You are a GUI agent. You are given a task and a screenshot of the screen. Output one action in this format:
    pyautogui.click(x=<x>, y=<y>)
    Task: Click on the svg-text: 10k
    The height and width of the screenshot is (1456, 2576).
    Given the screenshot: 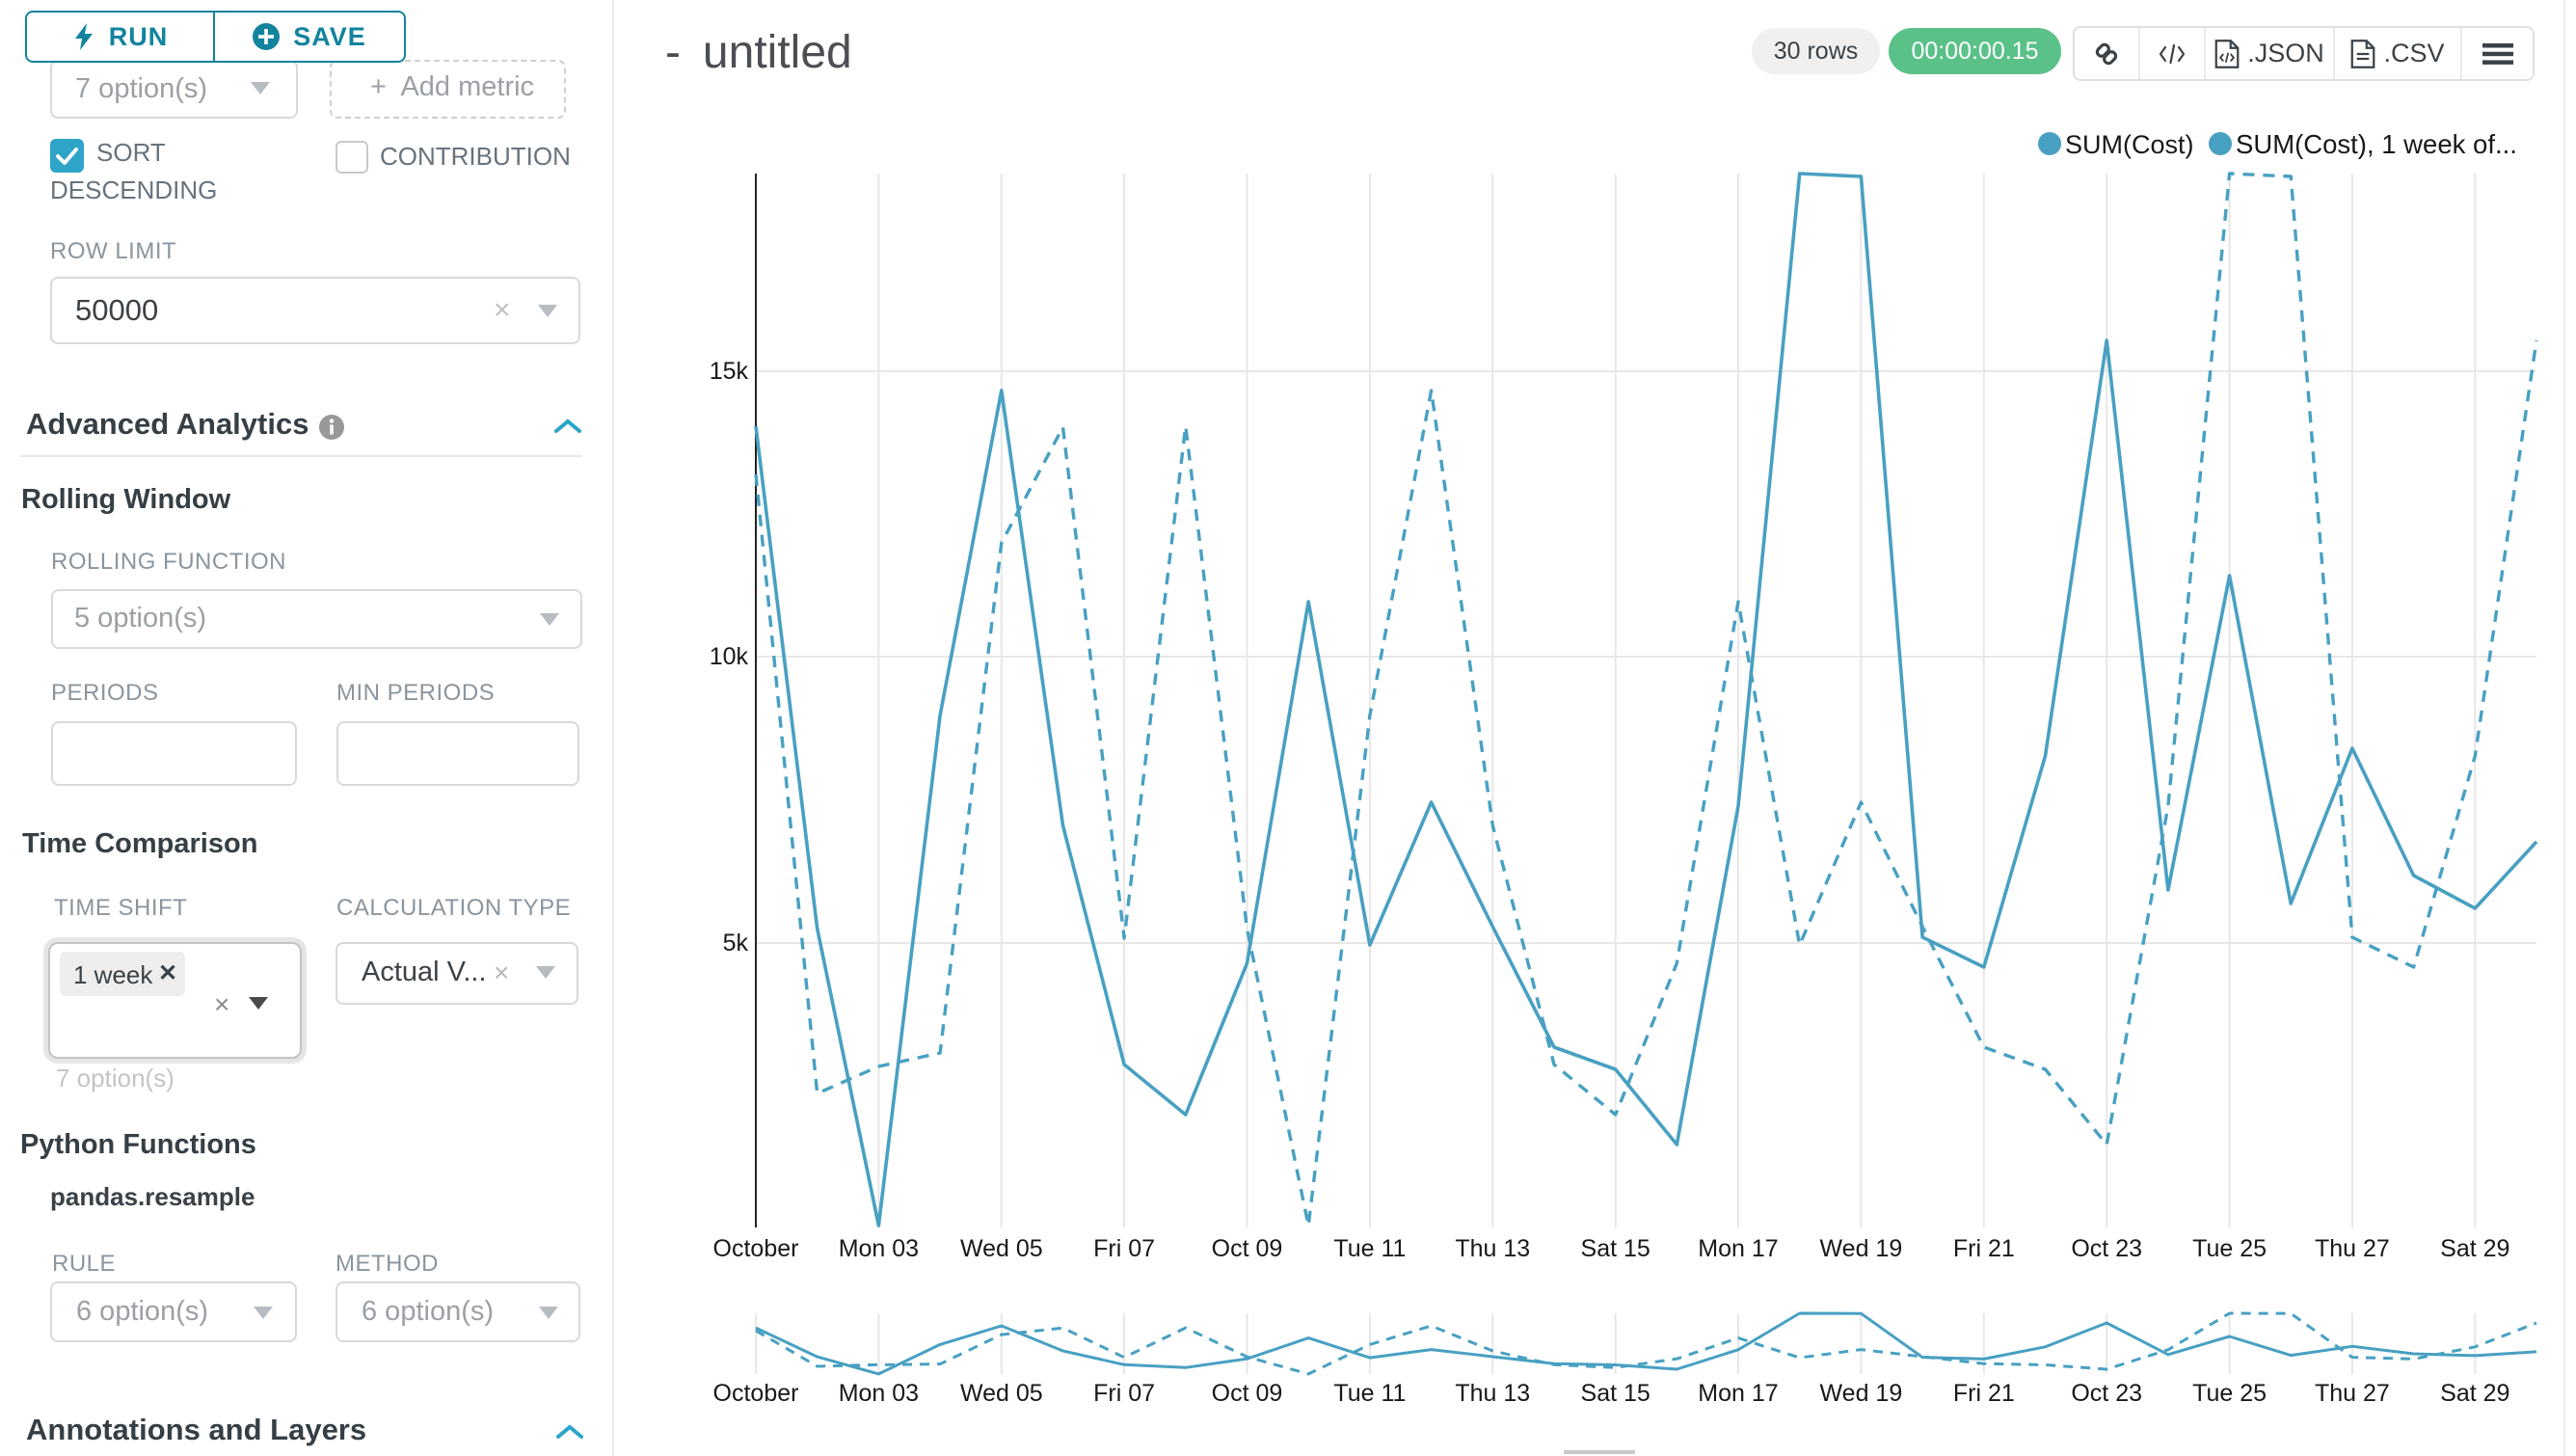 What is the action you would take?
    pyautogui.click(x=730, y=656)
    